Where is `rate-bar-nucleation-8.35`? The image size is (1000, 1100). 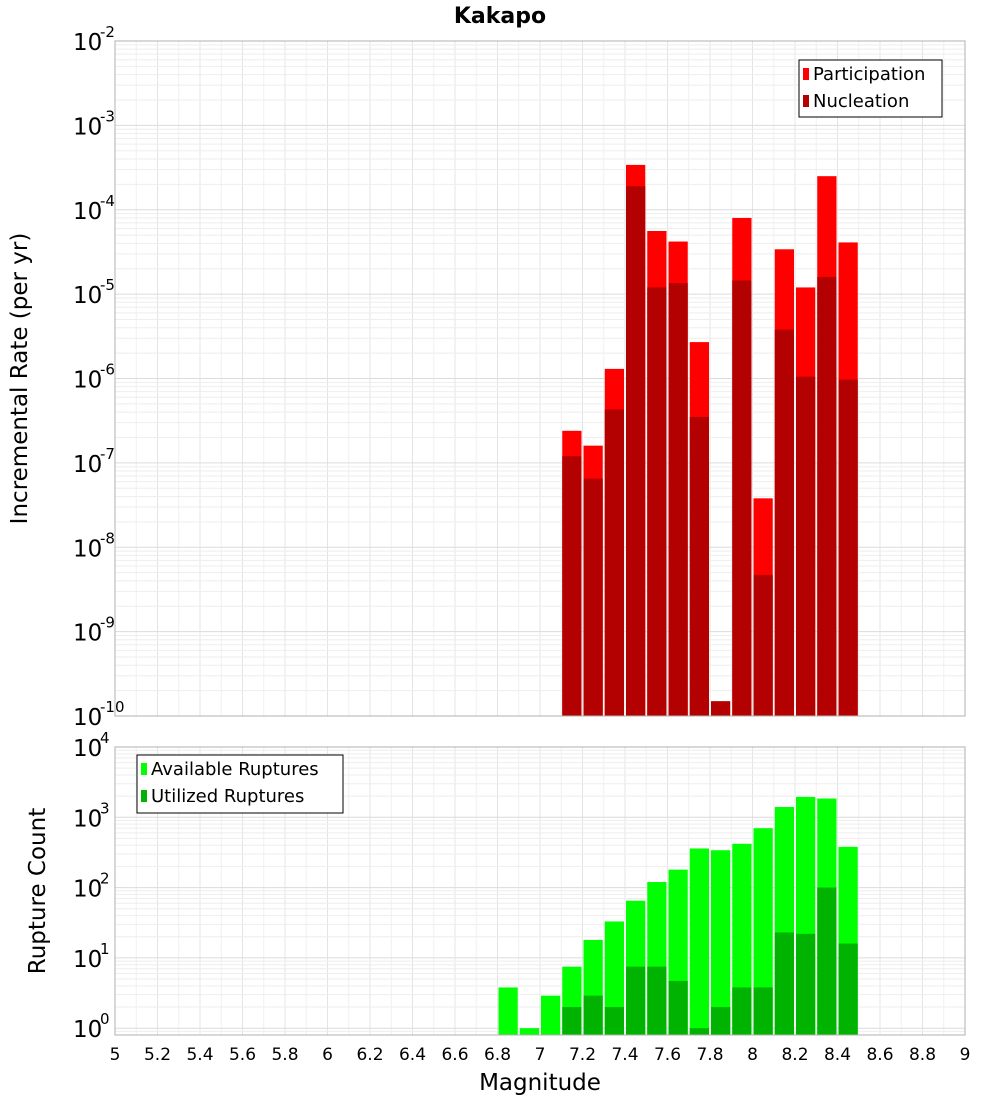
rate-bar-nucleation-8.35 is located at coordinates (827, 496).